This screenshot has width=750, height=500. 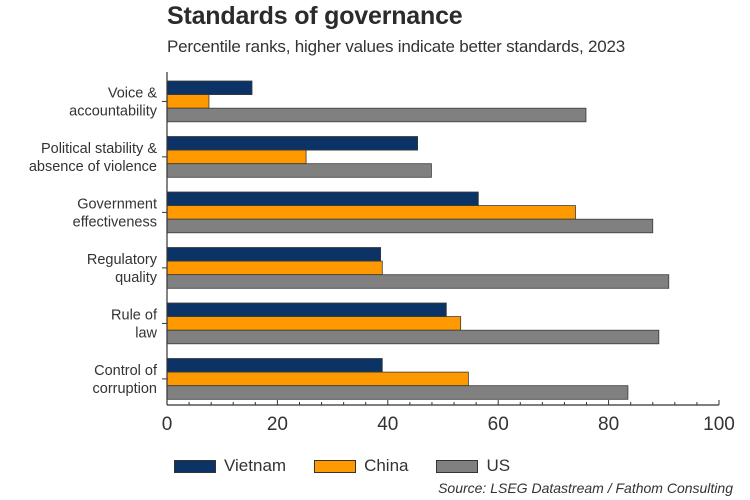 What do you see at coordinates (117, 204) in the screenshot?
I see `category-label-line: Government` at bounding box center [117, 204].